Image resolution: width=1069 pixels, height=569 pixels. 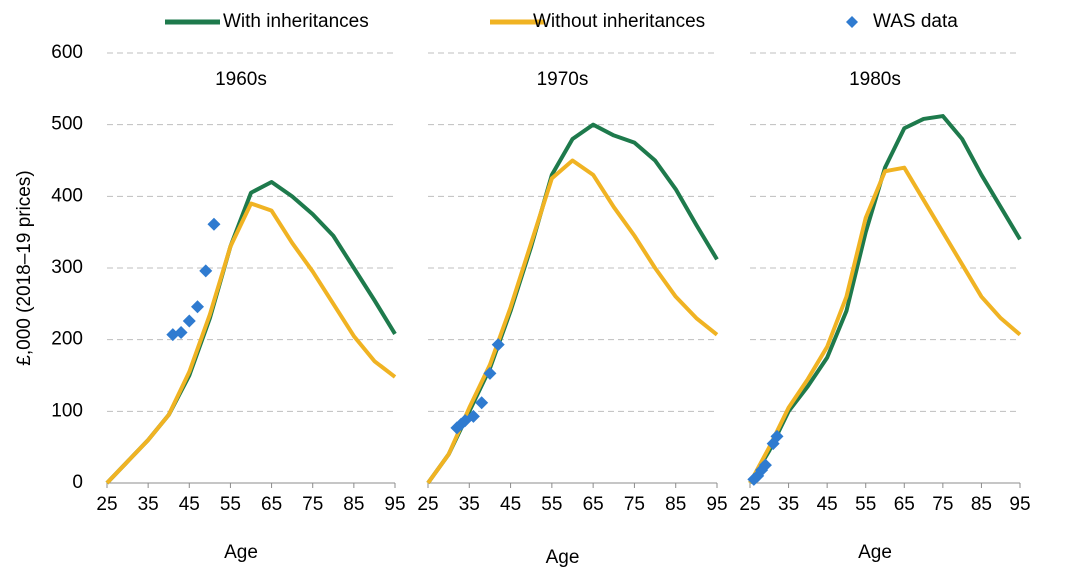 What do you see at coordinates (67, 52) in the screenshot?
I see `y-tick-label: 600` at bounding box center [67, 52].